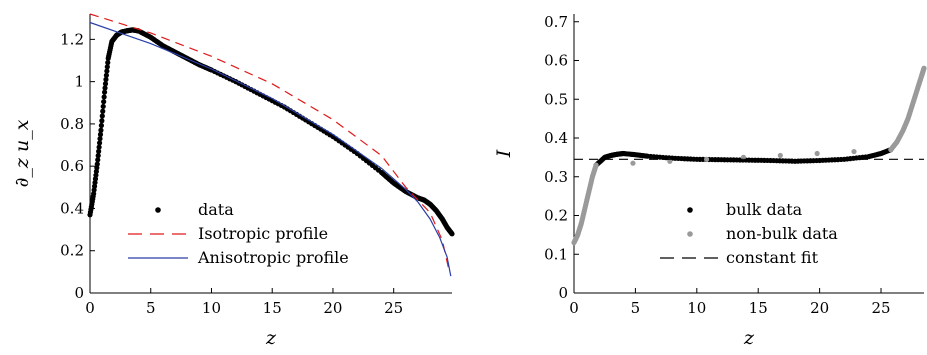 The image size is (927, 355). Describe the element at coordinates (782, 233) in the screenshot. I see `legend-label: non-bulk data` at that location.